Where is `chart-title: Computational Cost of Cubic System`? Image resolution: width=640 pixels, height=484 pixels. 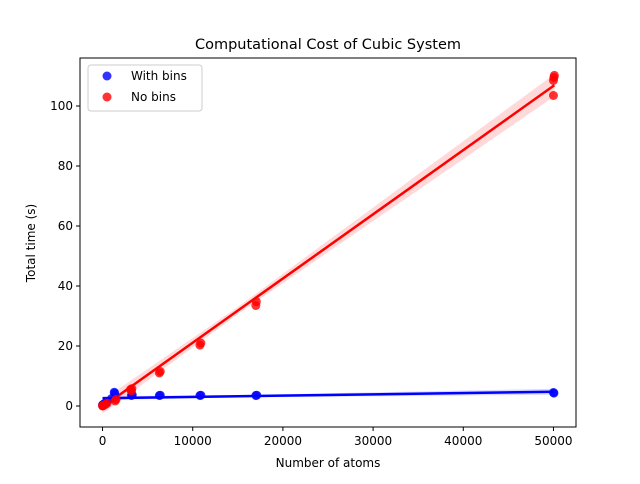
chart-title: Computational Cost of Cubic System is located at coordinates (328, 45).